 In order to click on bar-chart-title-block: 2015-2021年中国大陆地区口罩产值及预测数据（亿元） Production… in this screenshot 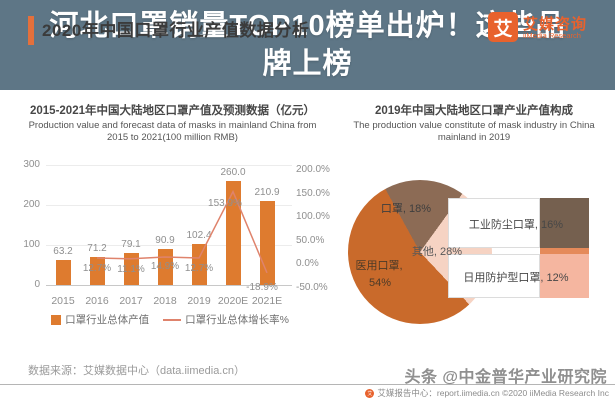, I will do `click(172, 123)`.